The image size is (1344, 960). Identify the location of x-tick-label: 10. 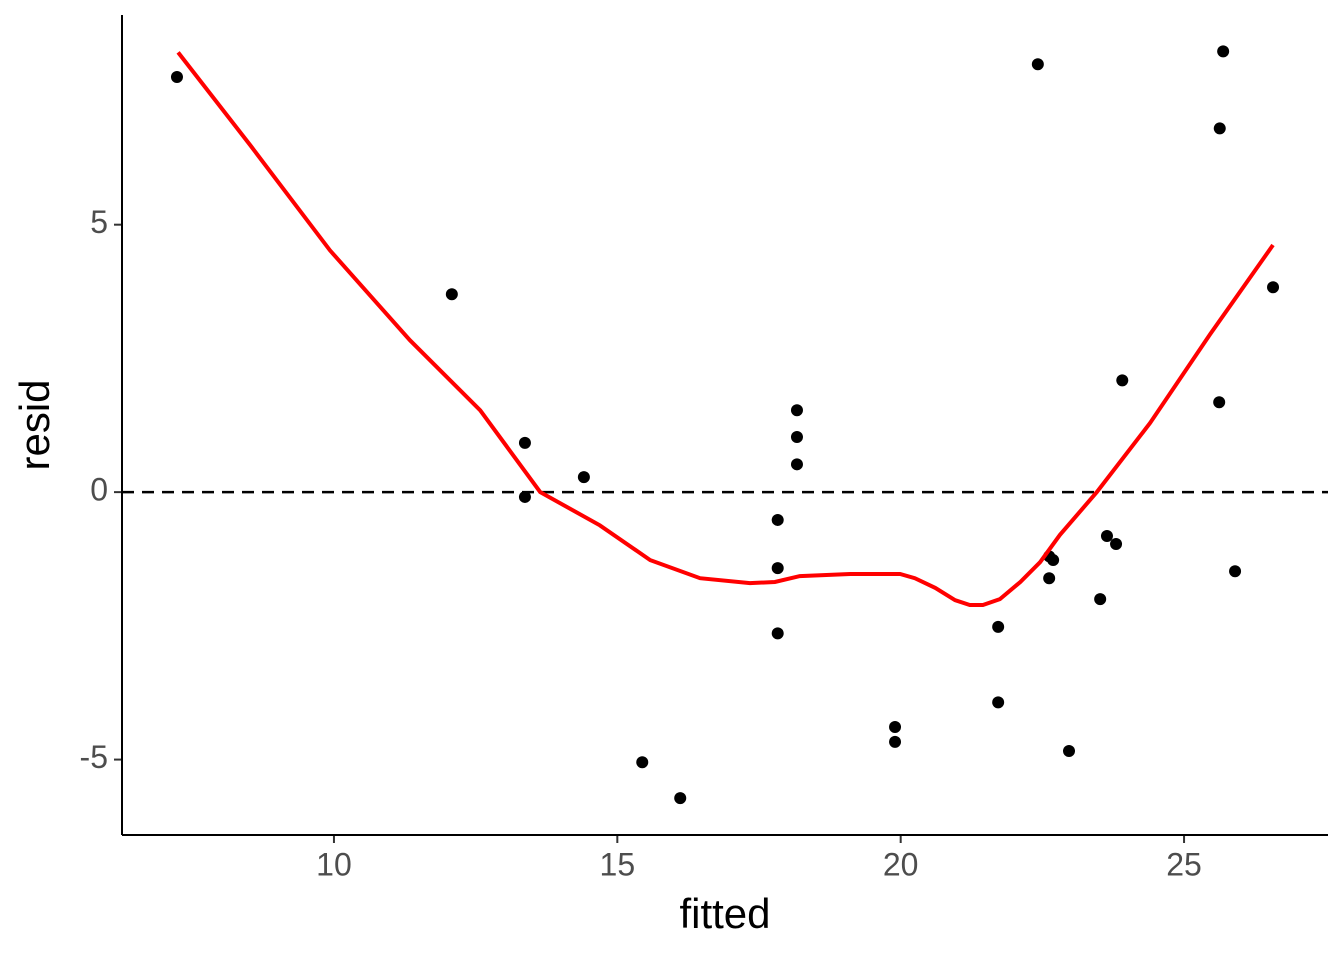
(334, 864).